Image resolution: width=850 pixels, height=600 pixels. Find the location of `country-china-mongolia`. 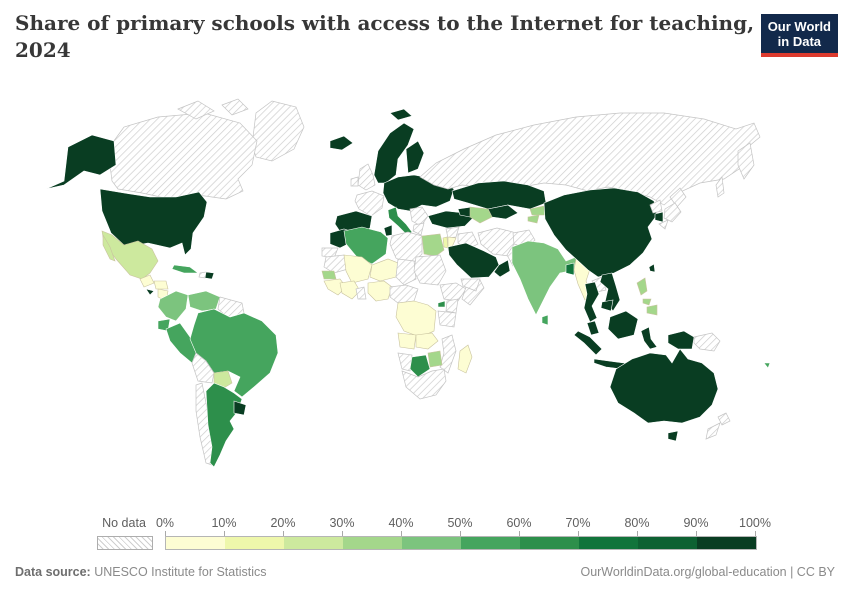

country-china-mongolia is located at coordinates (600, 232).